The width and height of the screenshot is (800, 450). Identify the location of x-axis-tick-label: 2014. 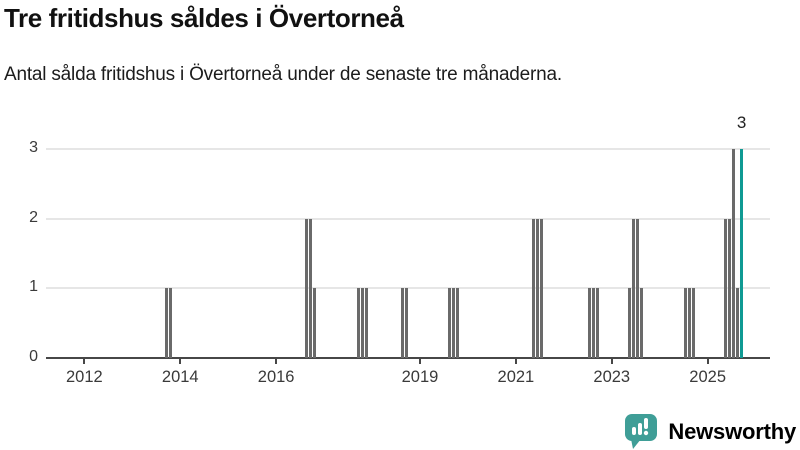
(180, 377).